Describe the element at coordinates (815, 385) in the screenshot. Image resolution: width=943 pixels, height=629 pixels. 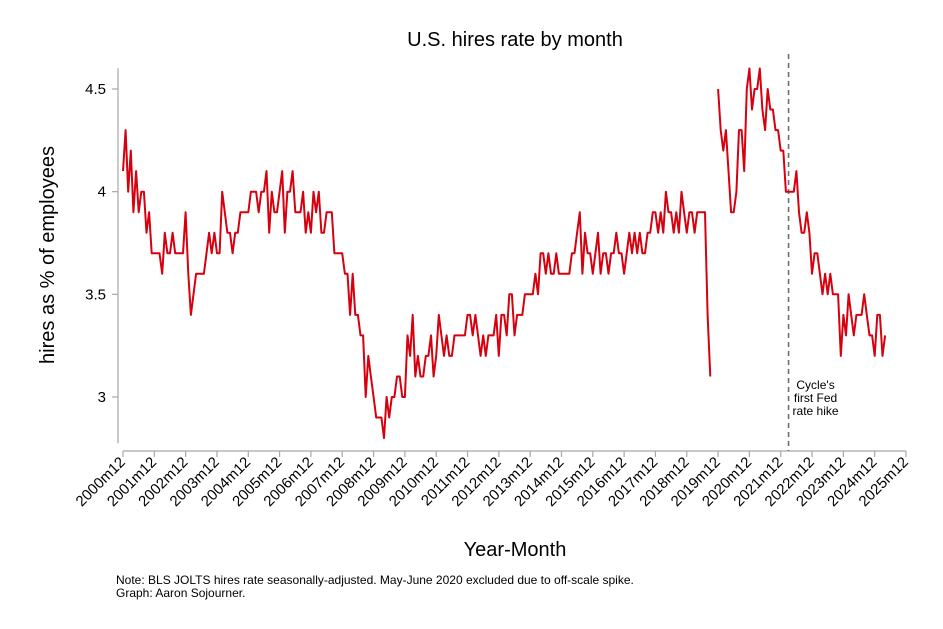
I see `fed-rate-hike-label: Cycle's` at that location.